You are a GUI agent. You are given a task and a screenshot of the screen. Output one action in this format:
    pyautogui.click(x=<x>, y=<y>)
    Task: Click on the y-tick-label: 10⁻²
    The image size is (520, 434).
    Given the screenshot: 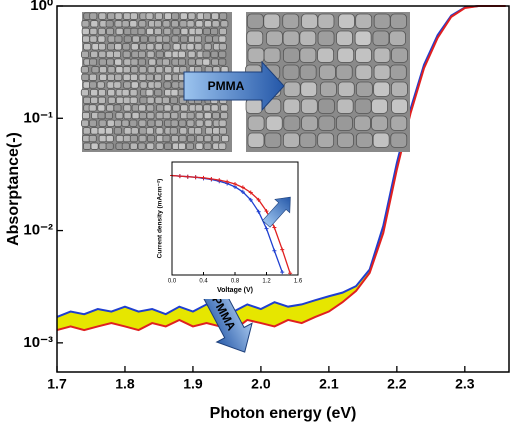 What is the action you would take?
    pyautogui.click(x=38, y=230)
    